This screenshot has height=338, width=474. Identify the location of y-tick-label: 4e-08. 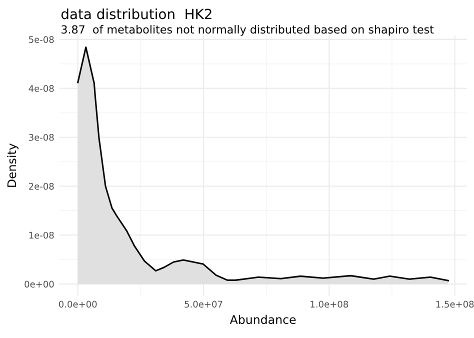
(41, 88).